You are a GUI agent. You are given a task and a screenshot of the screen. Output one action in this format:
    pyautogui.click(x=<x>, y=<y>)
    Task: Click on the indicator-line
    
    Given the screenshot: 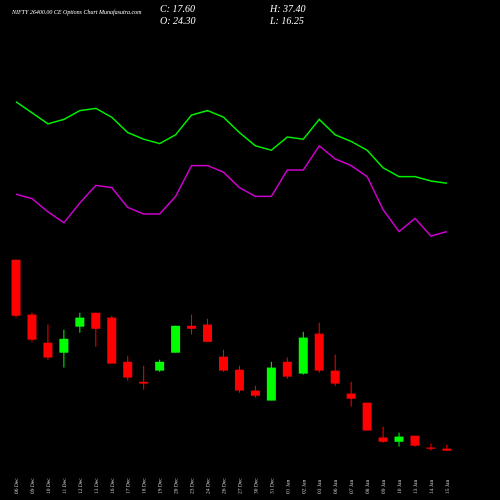 What is the action you would take?
    pyautogui.click(x=231, y=142)
    